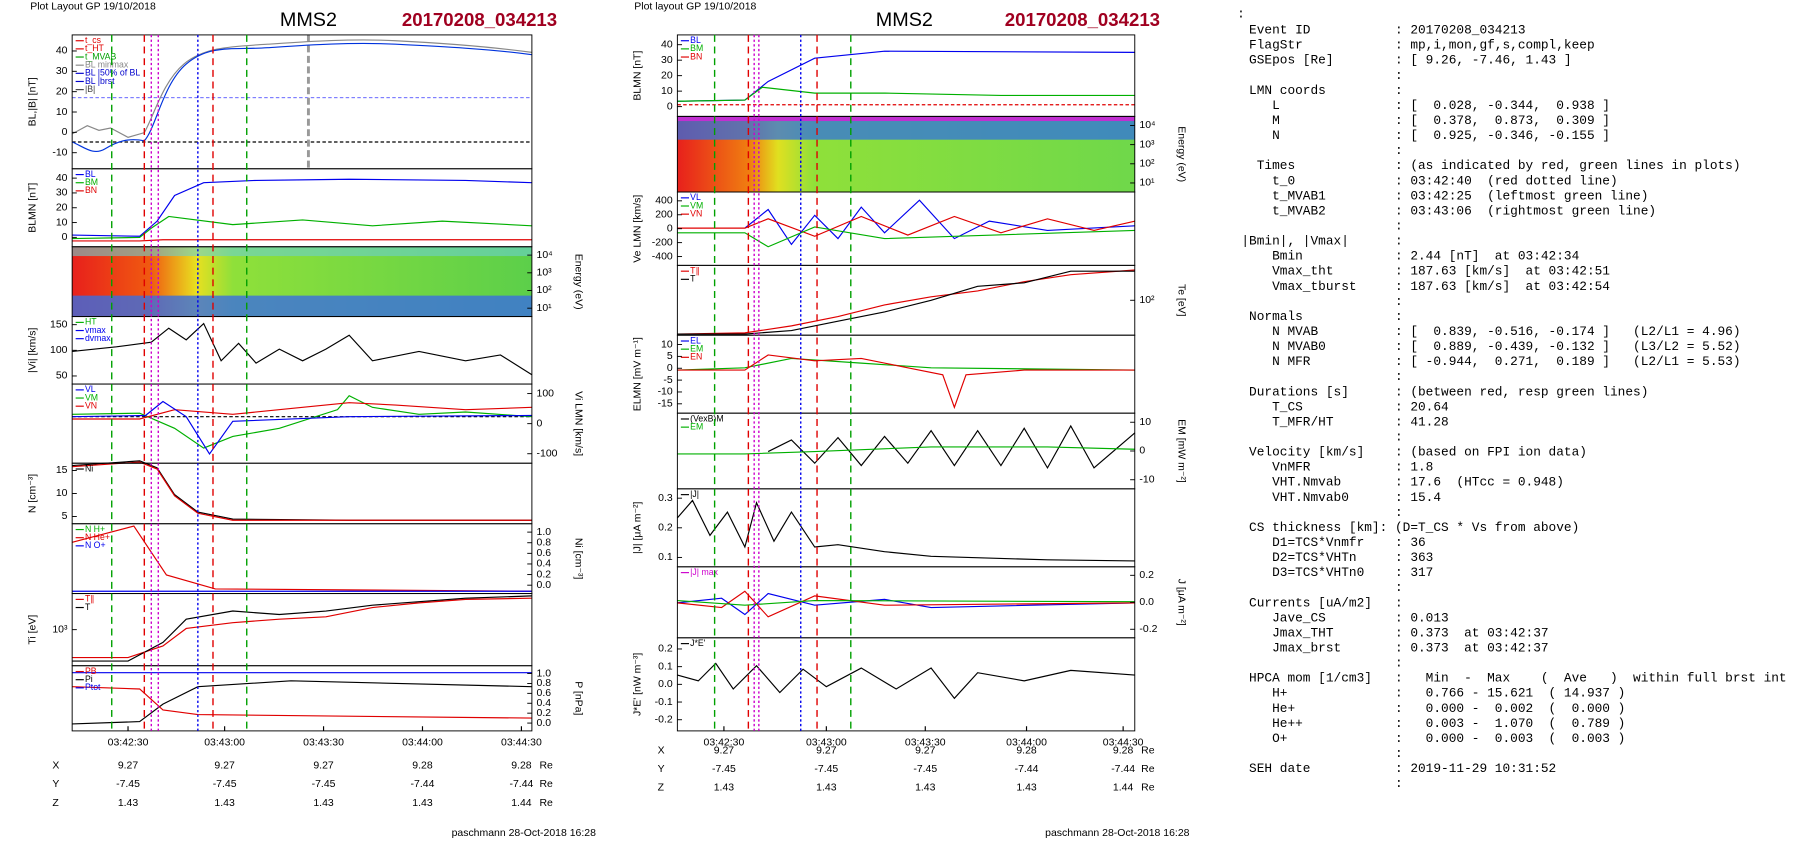  I want to click on y-tick-label: 0.6, so click(544, 693).